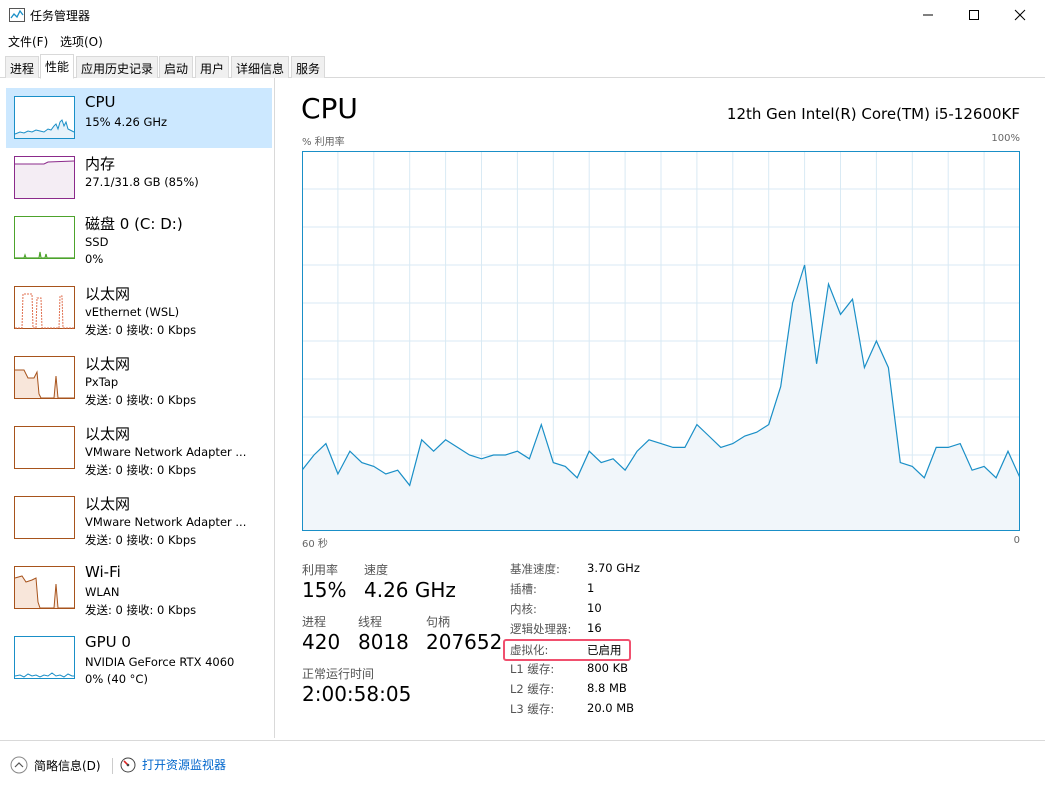 This screenshot has width=1045, height=789. Describe the element at coordinates (315, 544) in the screenshot. I see `chart-axis-time-start: 60 秒` at that location.